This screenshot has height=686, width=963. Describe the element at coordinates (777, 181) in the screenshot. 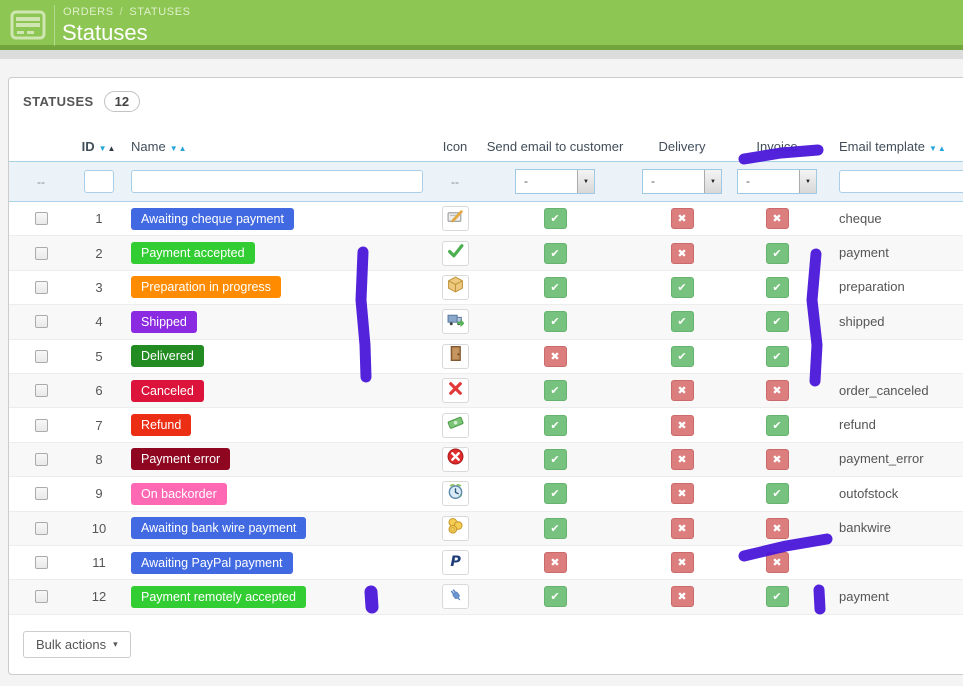

I see `filter-invoice-select: - ▼` at that location.